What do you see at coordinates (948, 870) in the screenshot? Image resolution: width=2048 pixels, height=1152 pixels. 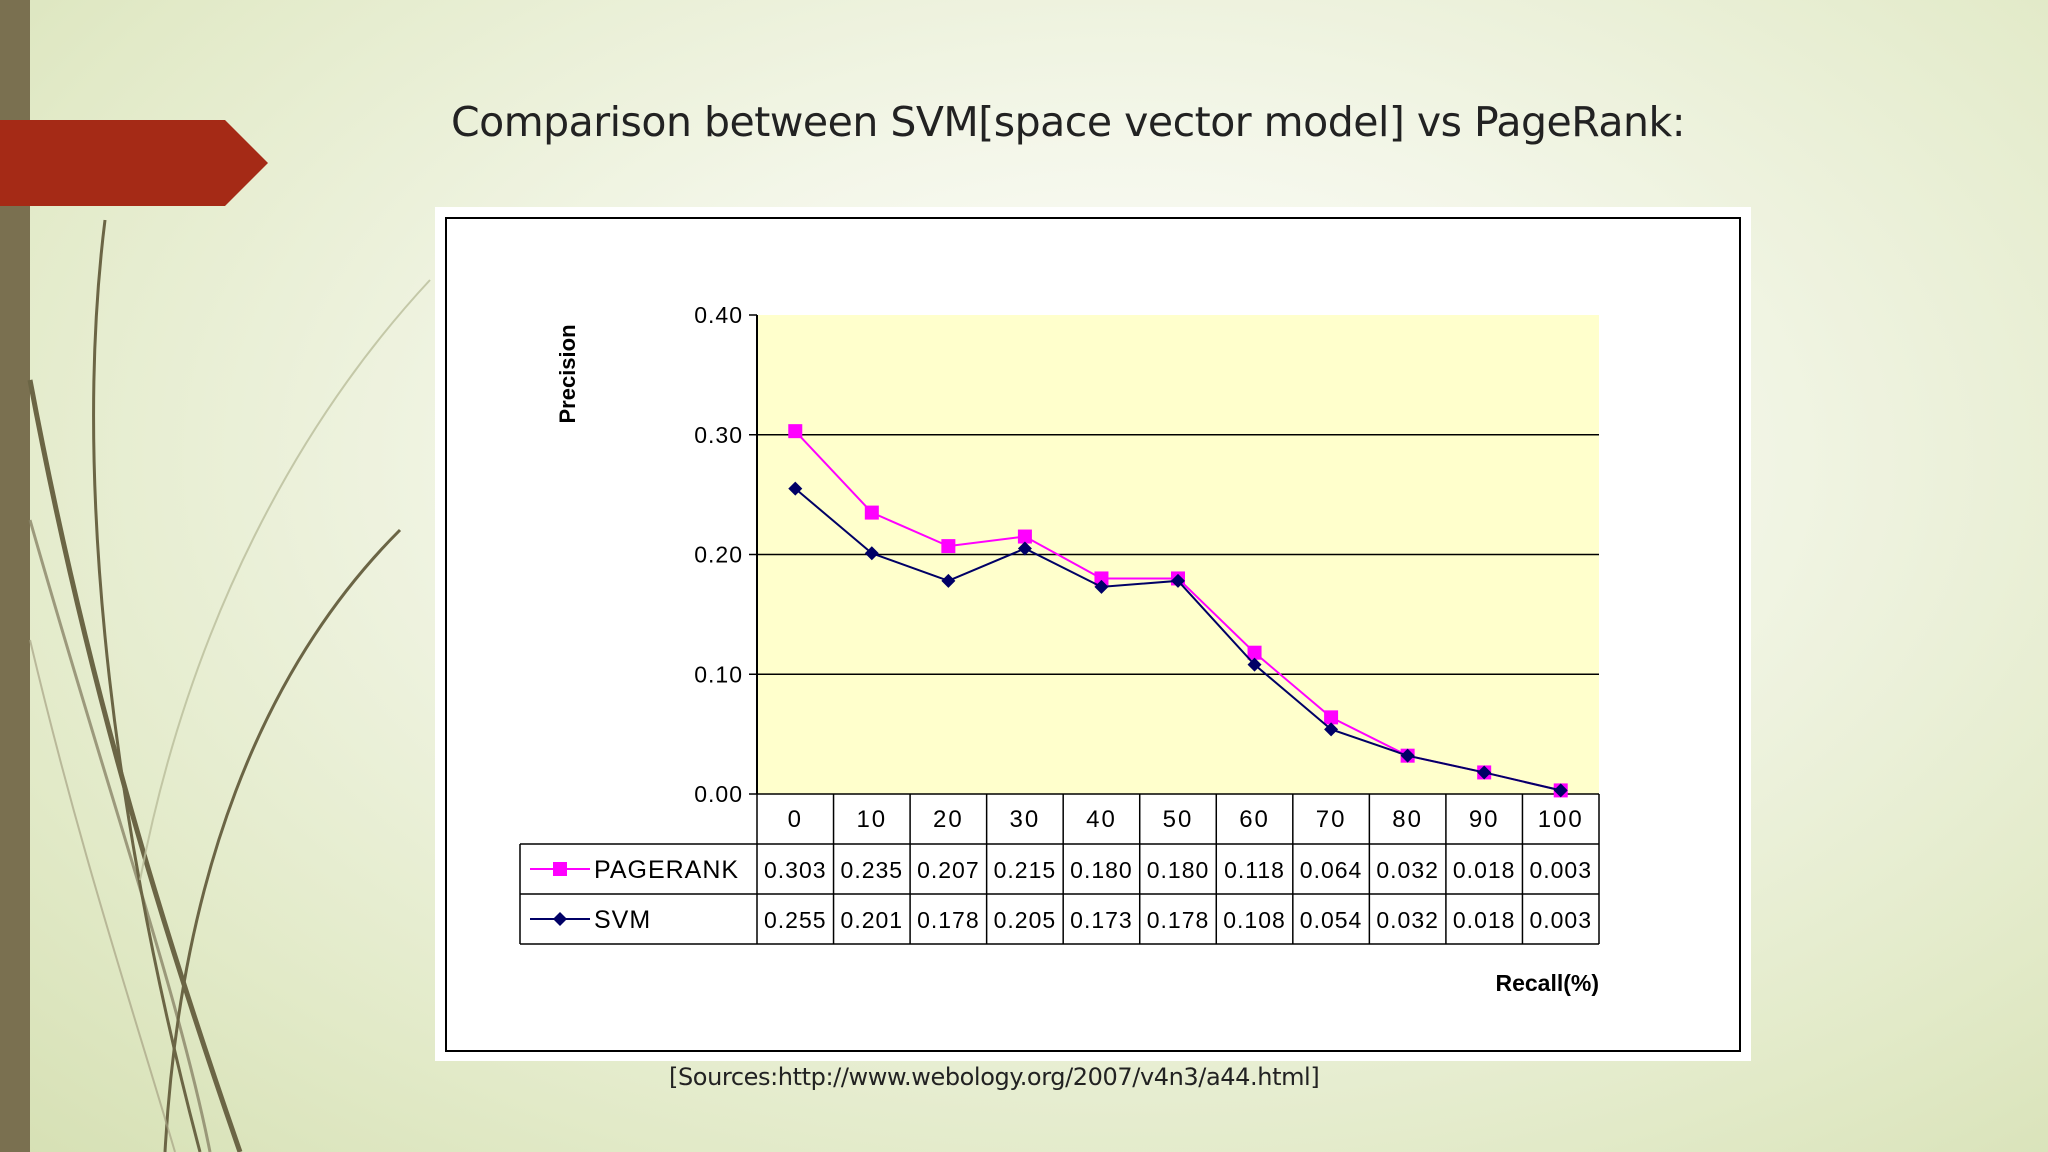 I see `data-label-pagerank: 0.207` at bounding box center [948, 870].